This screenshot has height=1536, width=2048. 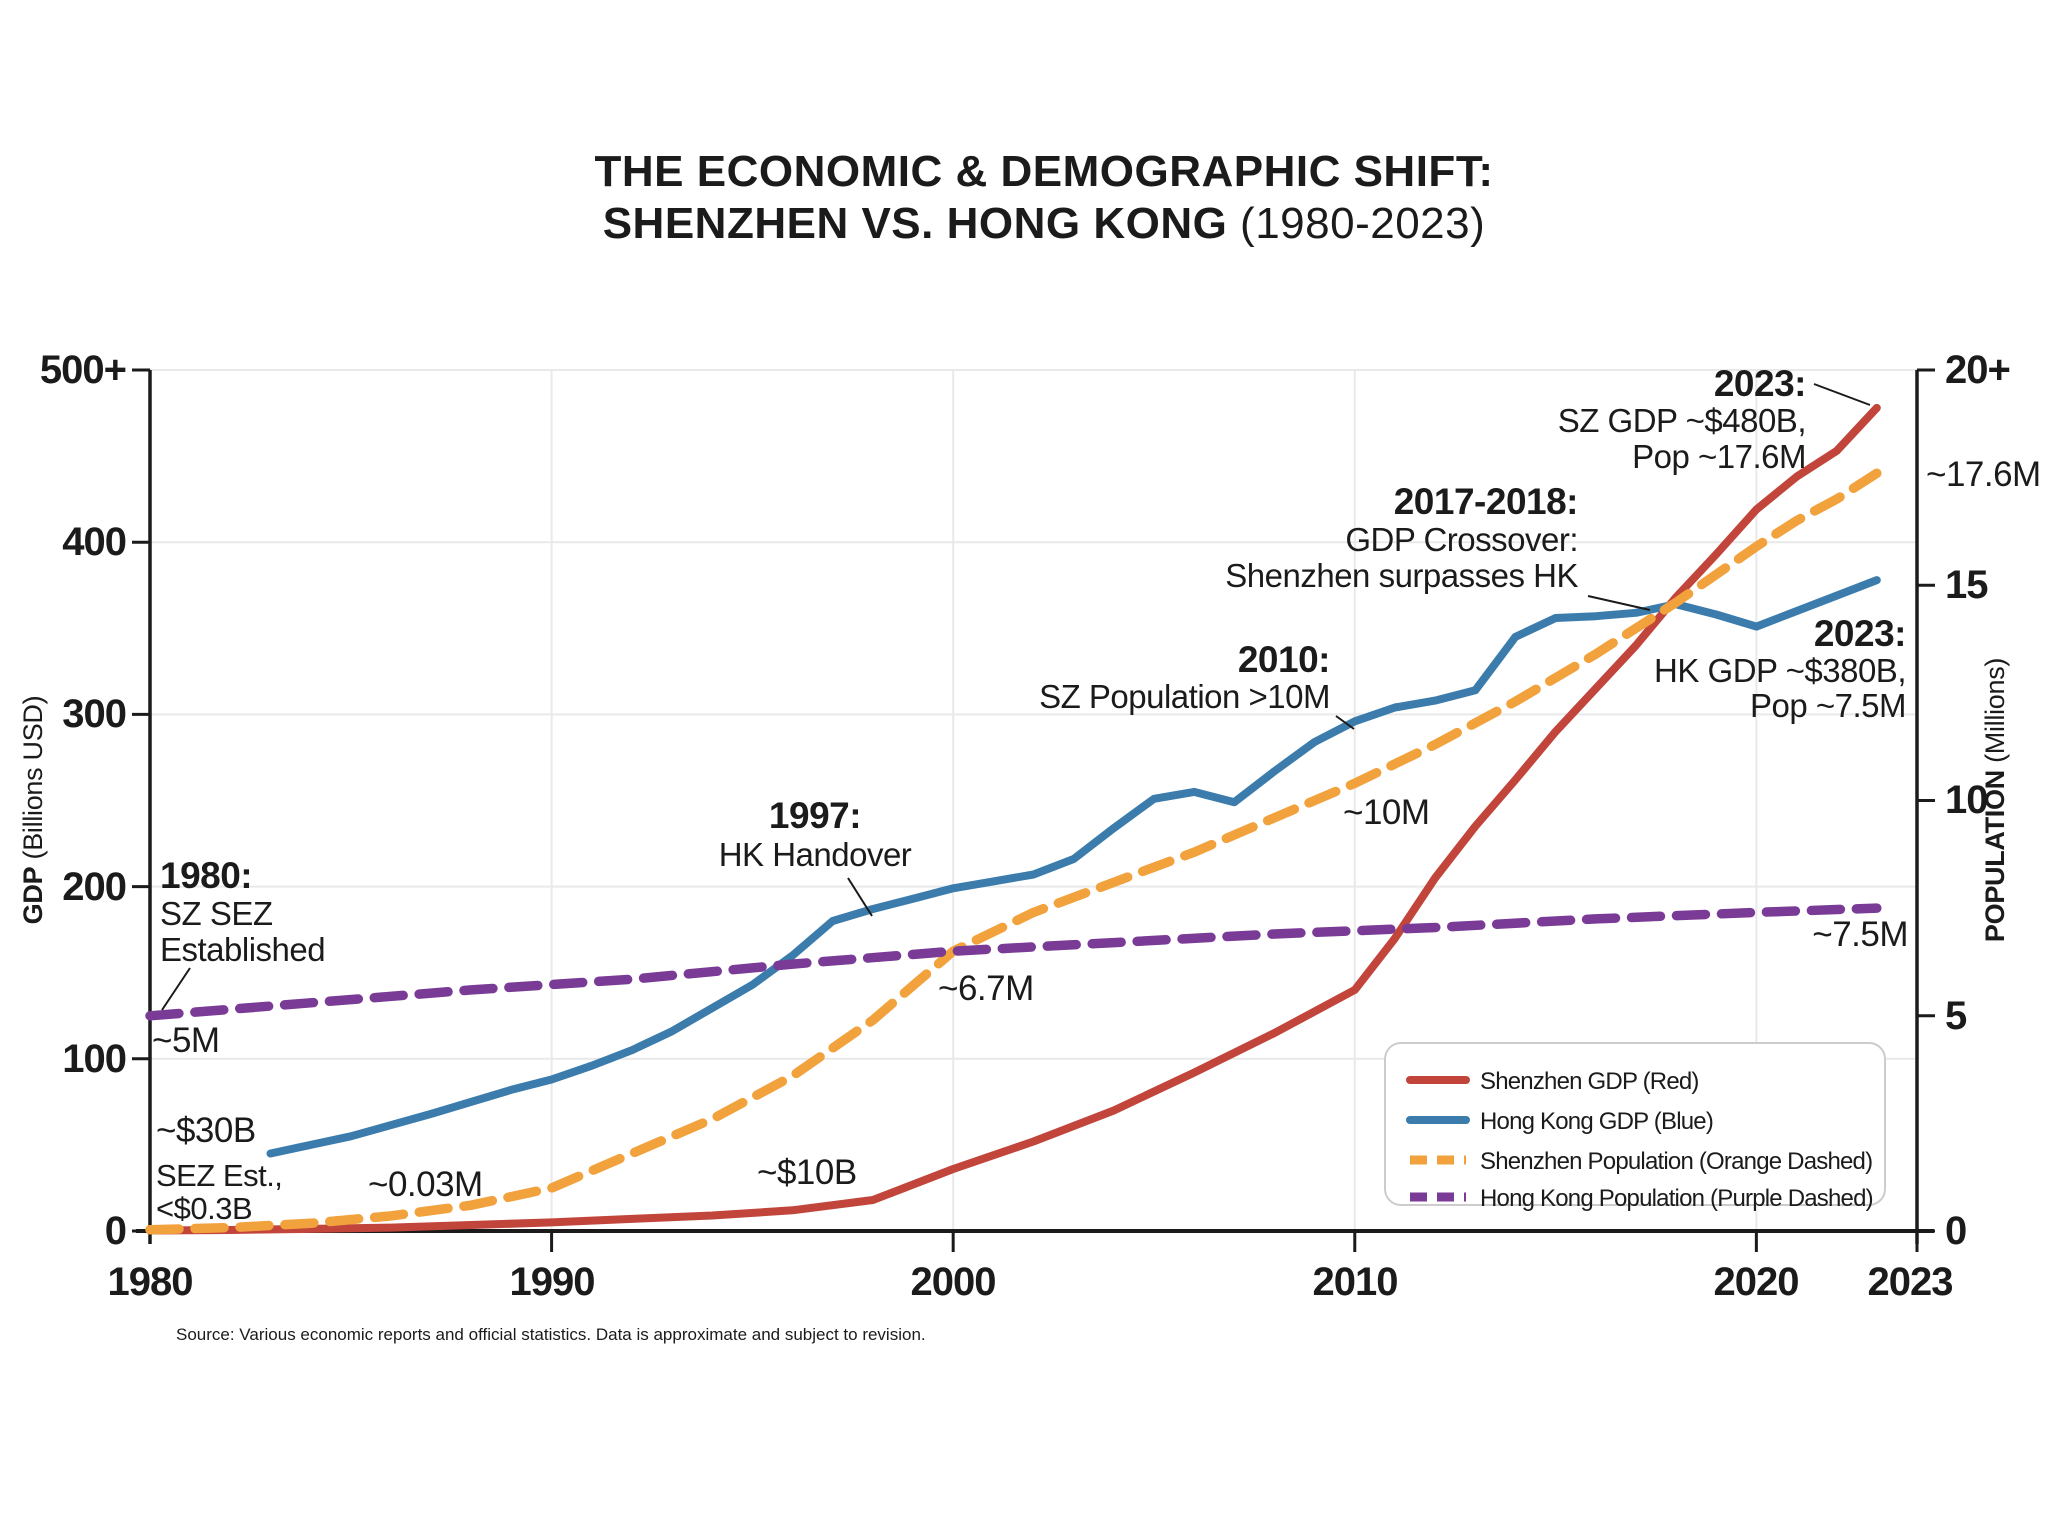 I want to click on annotation-pop-cross-mid: ~6.7M, so click(x=986, y=988).